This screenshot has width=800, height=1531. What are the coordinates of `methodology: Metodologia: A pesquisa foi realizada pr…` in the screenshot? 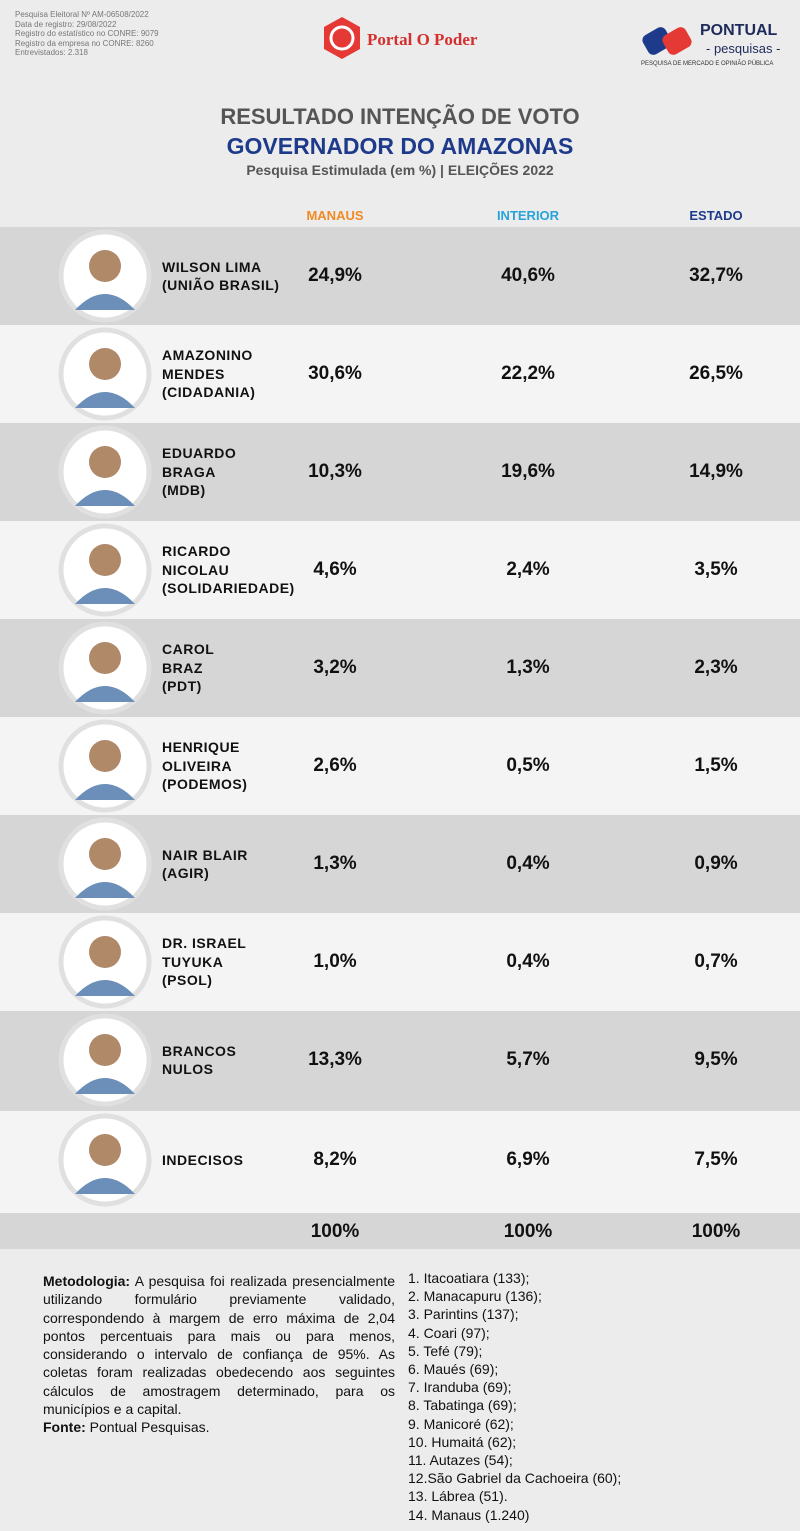 It's located at (219, 1354).